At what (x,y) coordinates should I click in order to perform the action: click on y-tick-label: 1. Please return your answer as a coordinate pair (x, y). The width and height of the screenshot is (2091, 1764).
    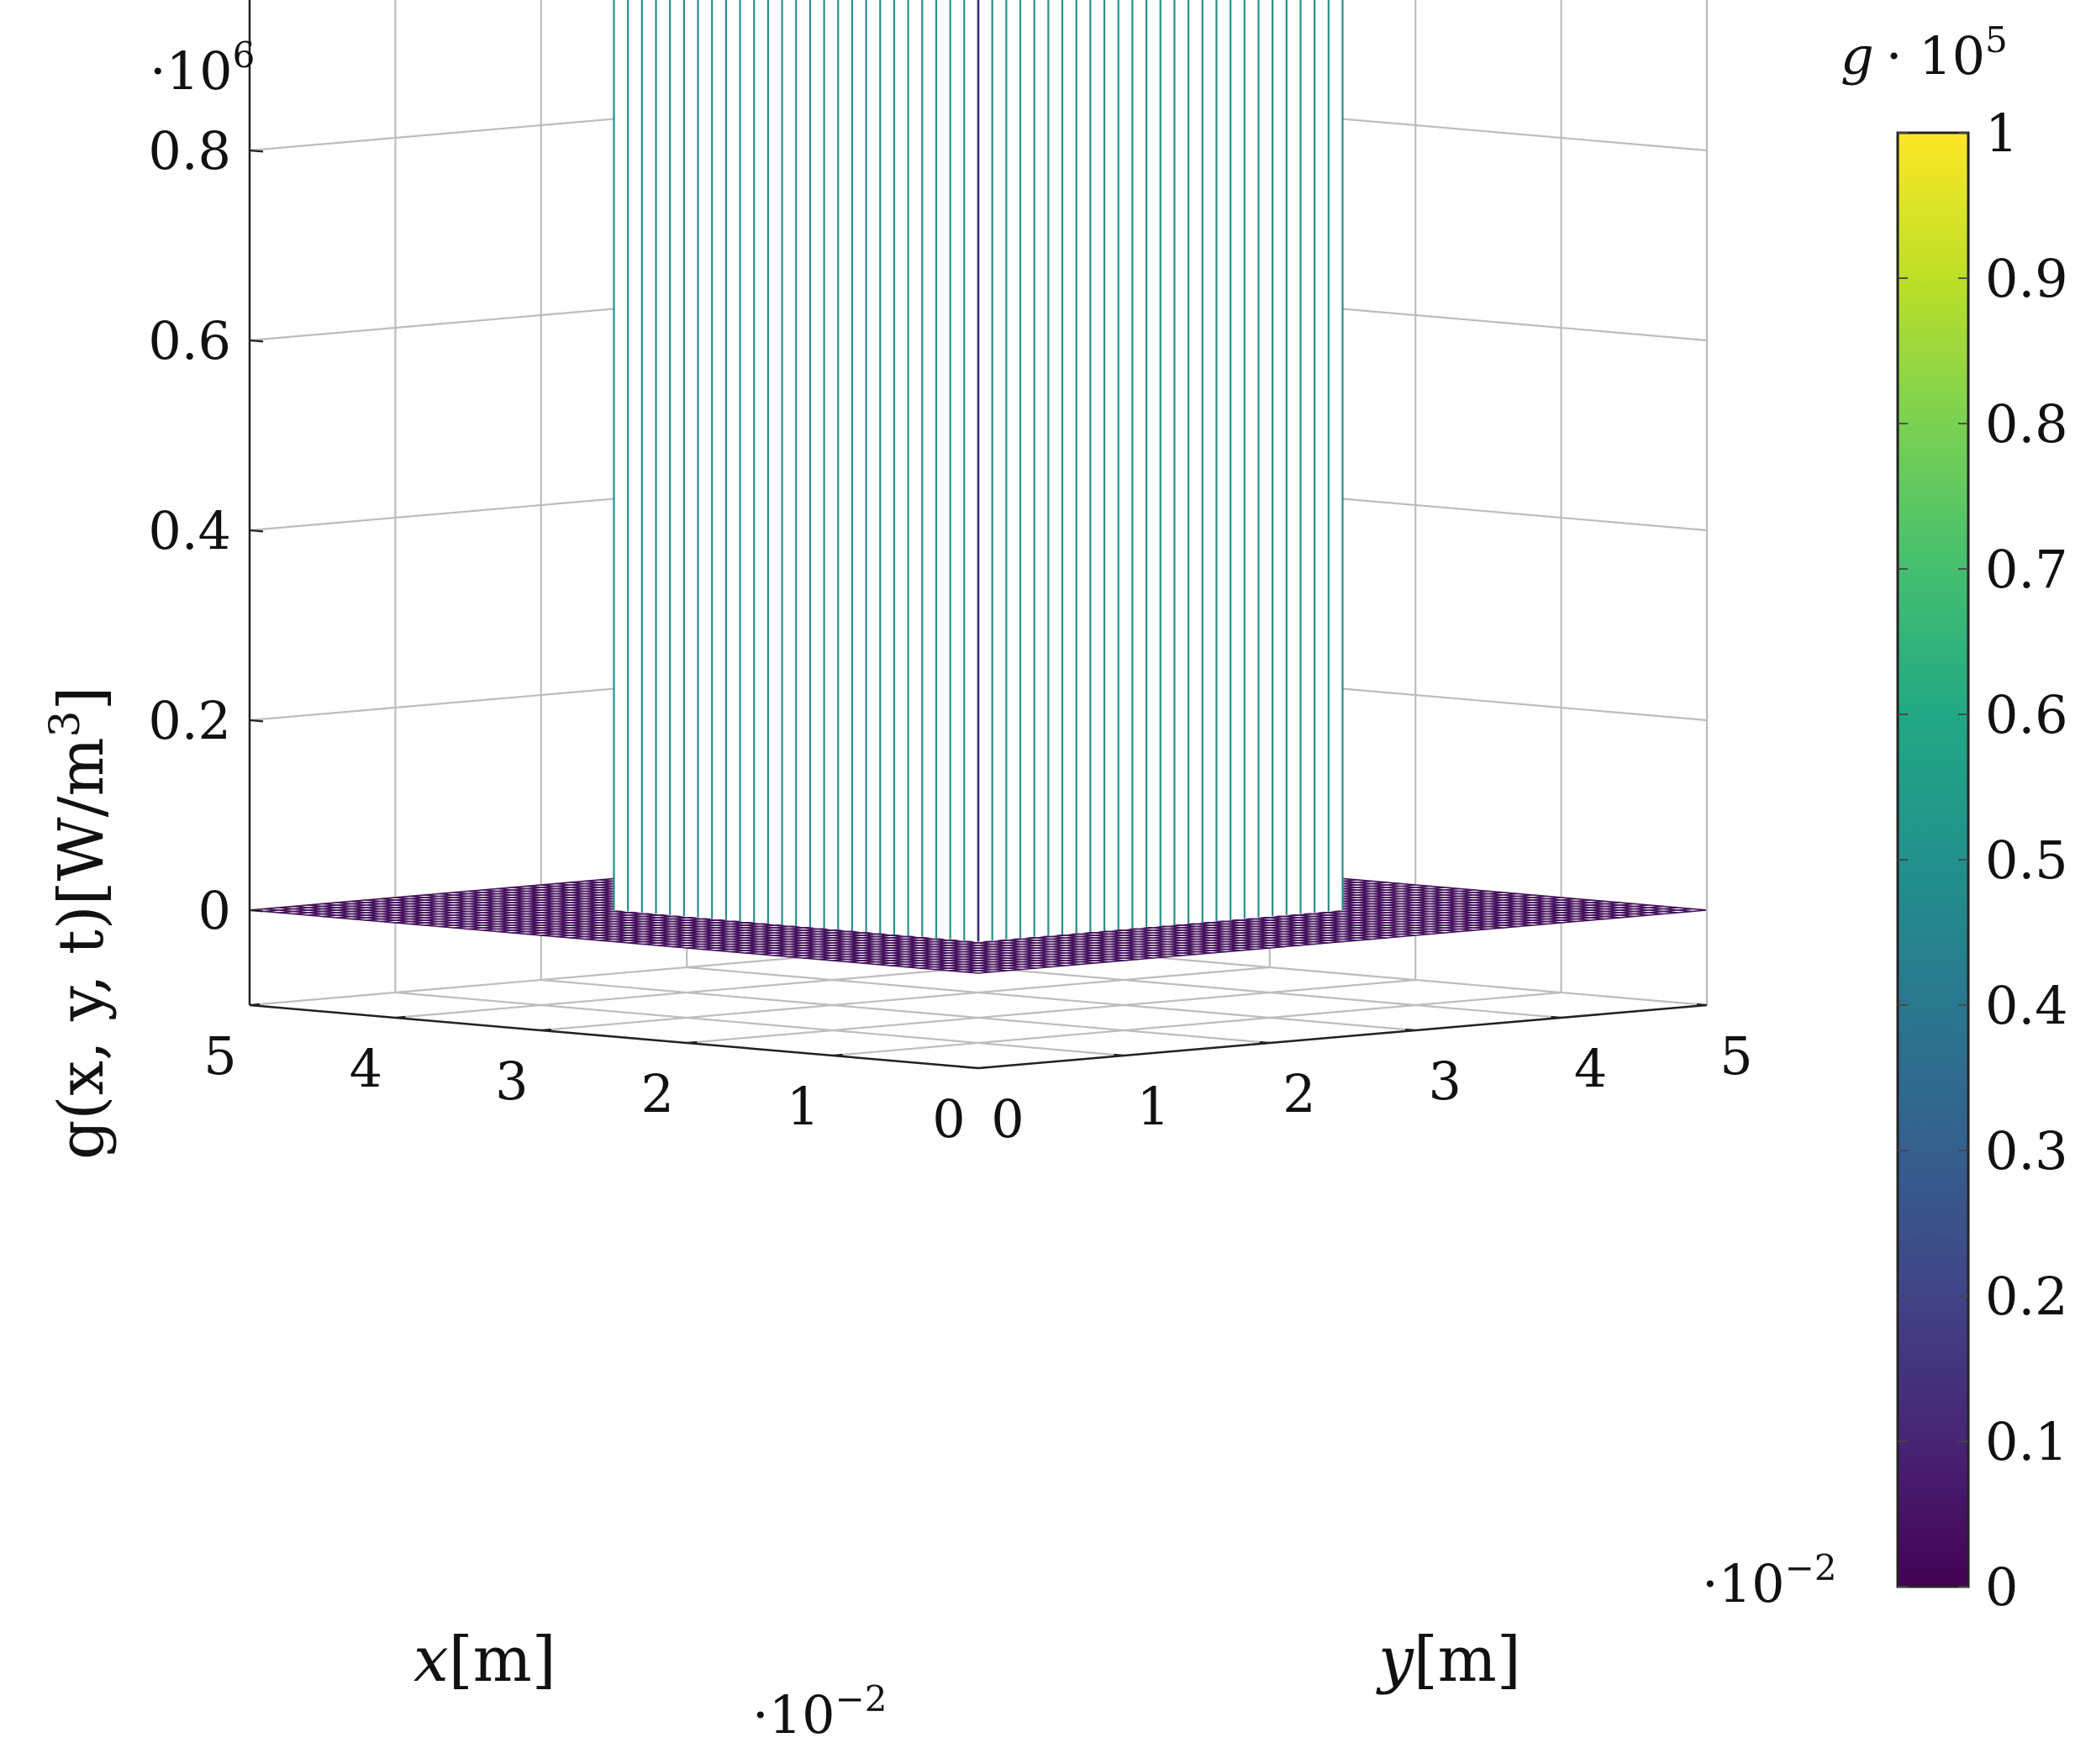
    Looking at the image, I should click on (1153, 1106).